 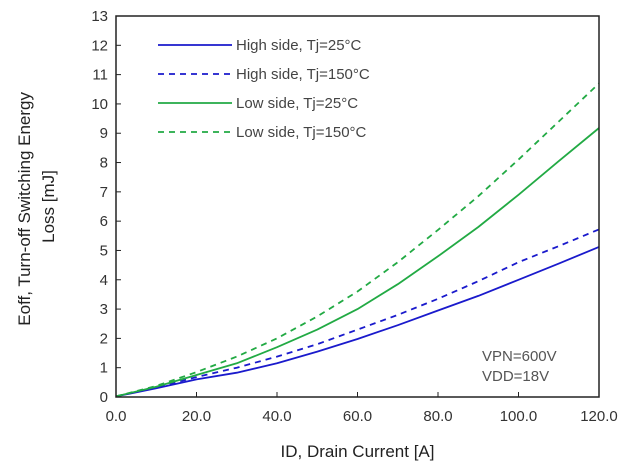 I want to click on legend-label-4: Low side, Tj=150°C, so click(x=301, y=132).